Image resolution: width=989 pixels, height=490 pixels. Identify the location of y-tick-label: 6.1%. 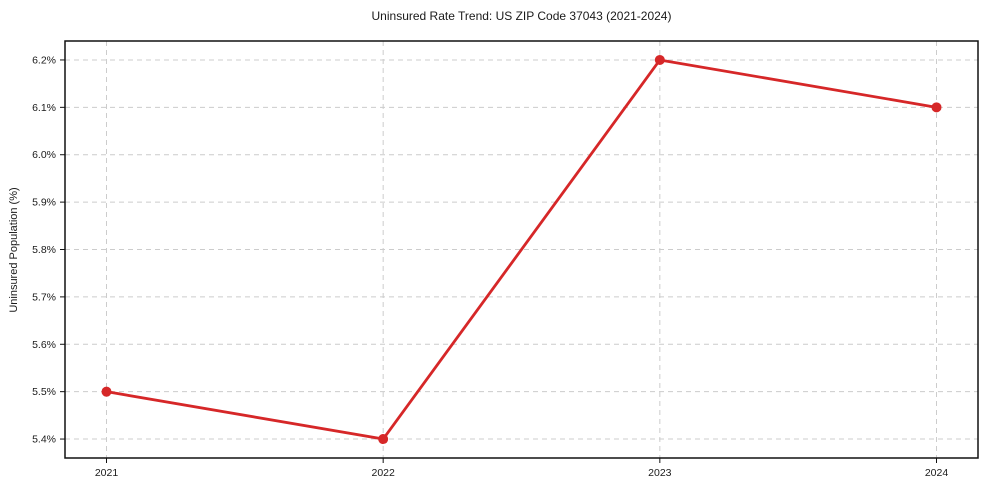
(44, 108).